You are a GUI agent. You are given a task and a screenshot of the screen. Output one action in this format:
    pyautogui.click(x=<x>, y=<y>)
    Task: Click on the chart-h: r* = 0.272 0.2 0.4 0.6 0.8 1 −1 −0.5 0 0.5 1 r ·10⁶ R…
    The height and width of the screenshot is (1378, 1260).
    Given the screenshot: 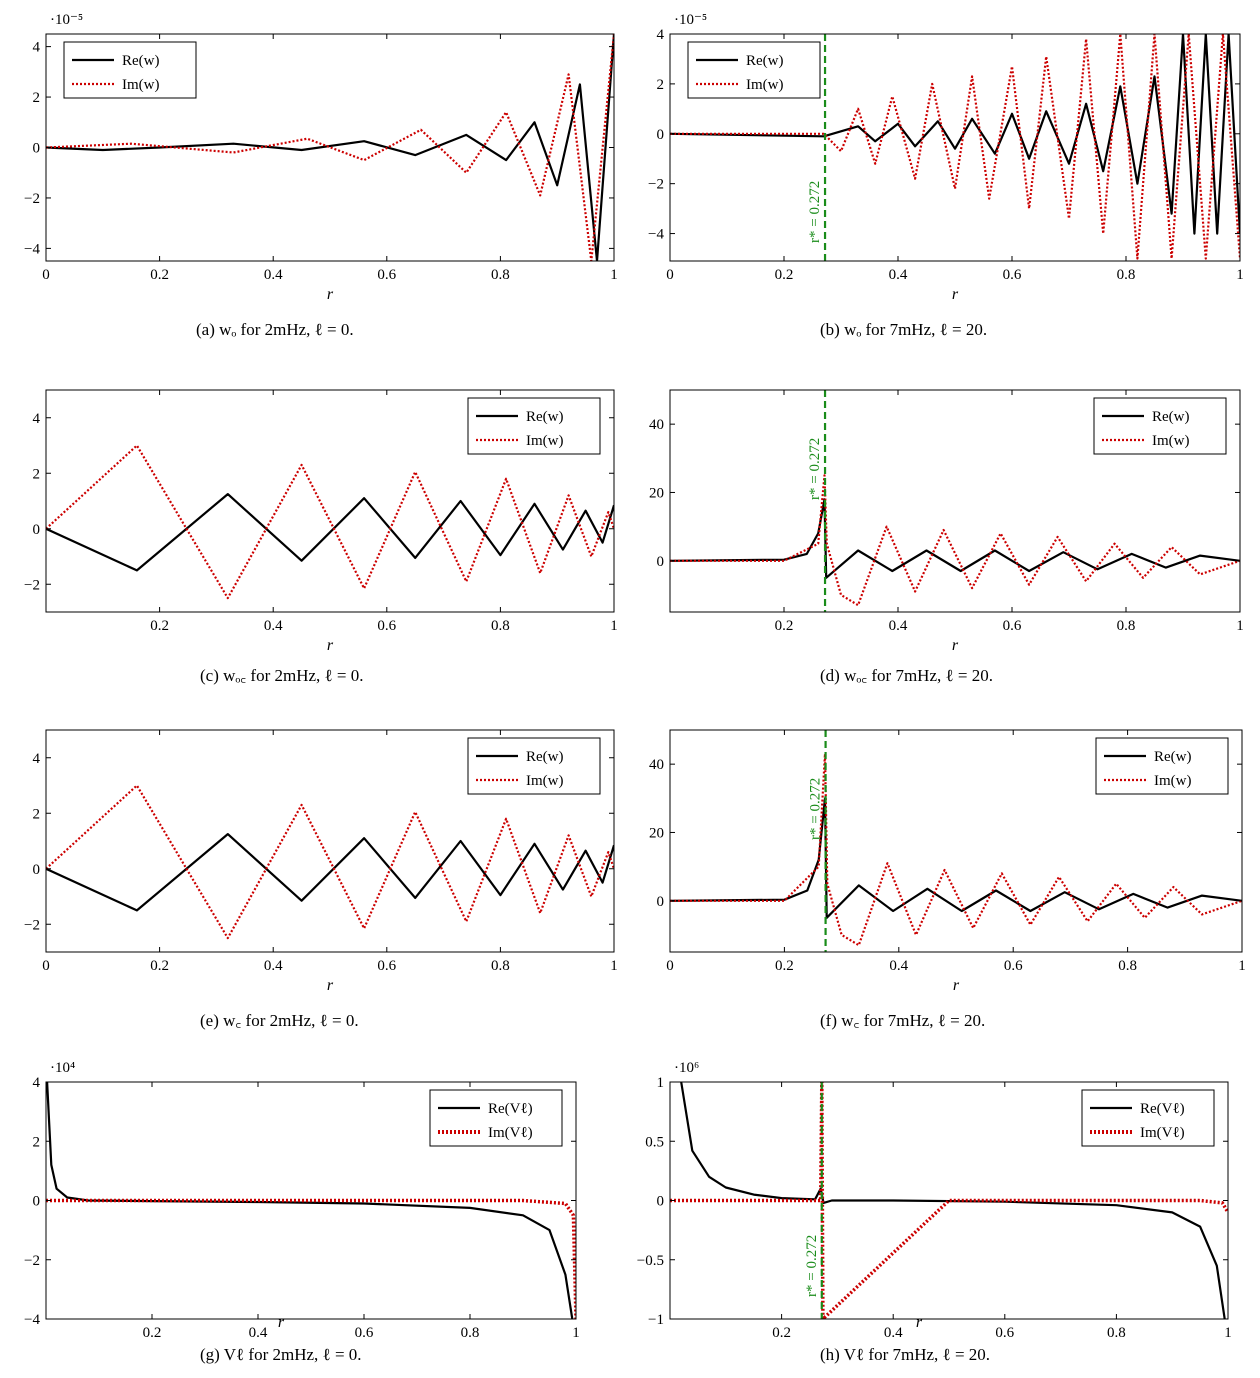 What is the action you would take?
    pyautogui.click(x=934, y=1200)
    